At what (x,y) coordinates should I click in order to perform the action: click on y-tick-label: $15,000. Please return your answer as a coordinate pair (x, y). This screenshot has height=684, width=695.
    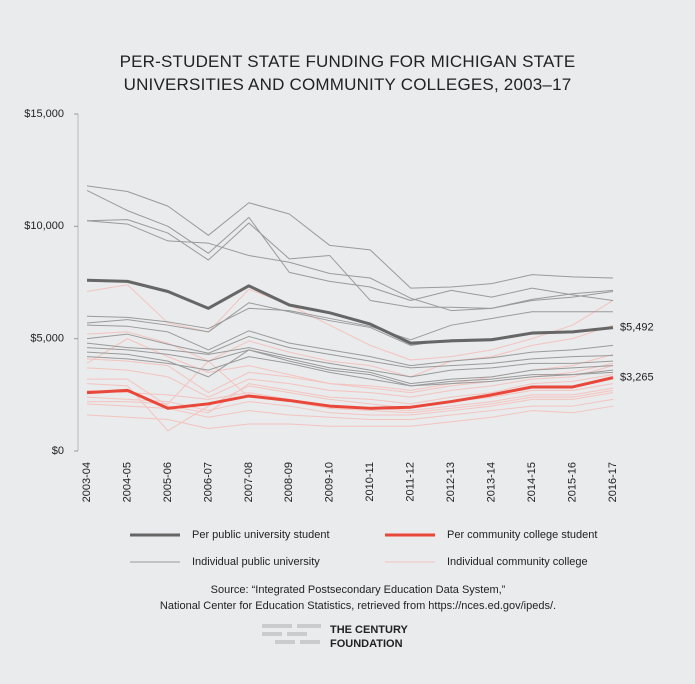
    Looking at the image, I should click on (44, 114).